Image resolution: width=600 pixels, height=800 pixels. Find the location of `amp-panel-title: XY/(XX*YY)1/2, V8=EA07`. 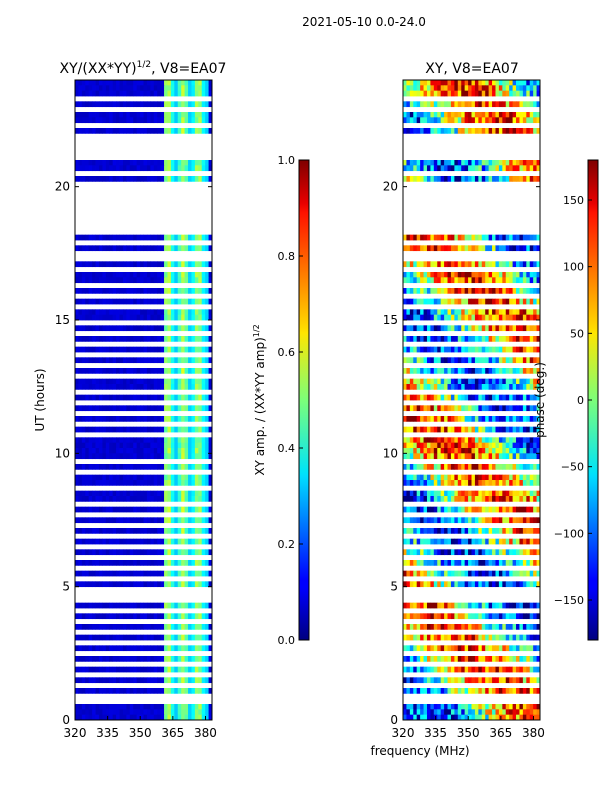

amp-panel-title: XY/(XX*YY)1/2, V8=EA07 is located at coordinates (143, 68).